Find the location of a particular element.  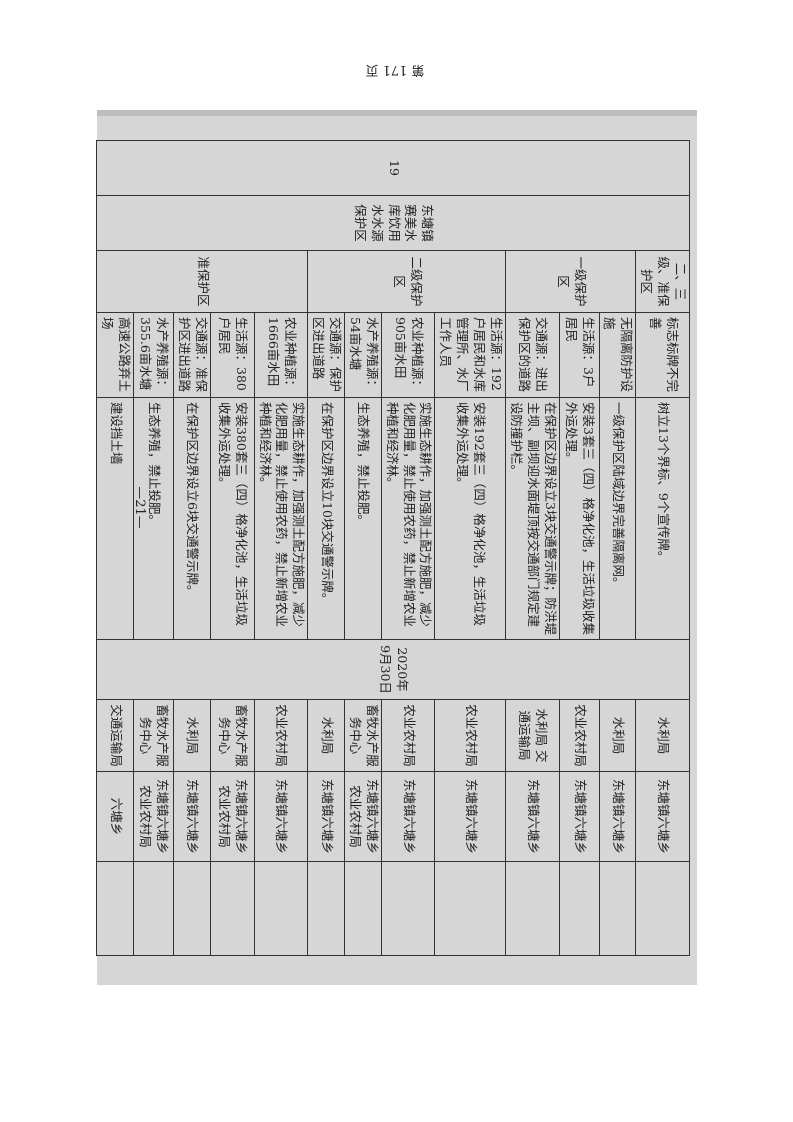

problem-cell: 生活源：380户居民 is located at coordinates (232, 355).